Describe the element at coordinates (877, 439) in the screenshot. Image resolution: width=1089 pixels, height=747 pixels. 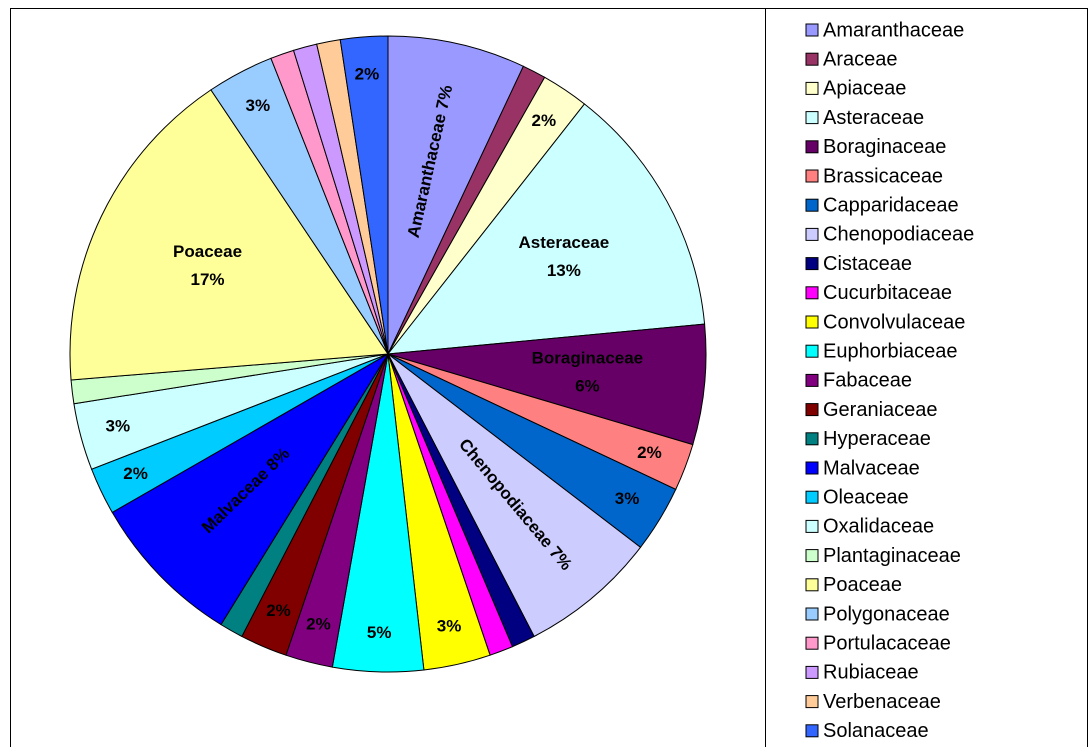
I see `legend-label: Hyperaceae` at that location.